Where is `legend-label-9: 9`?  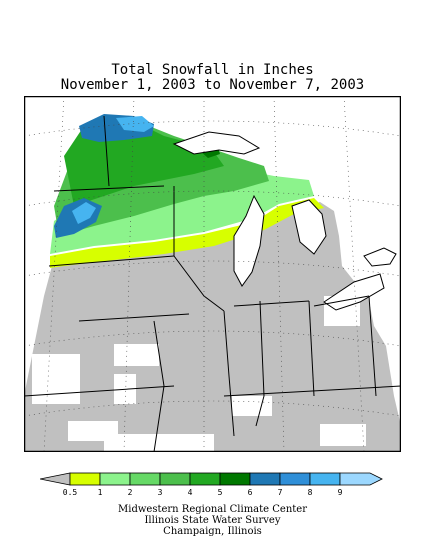 legend-label-9: 9 is located at coordinates (340, 492).